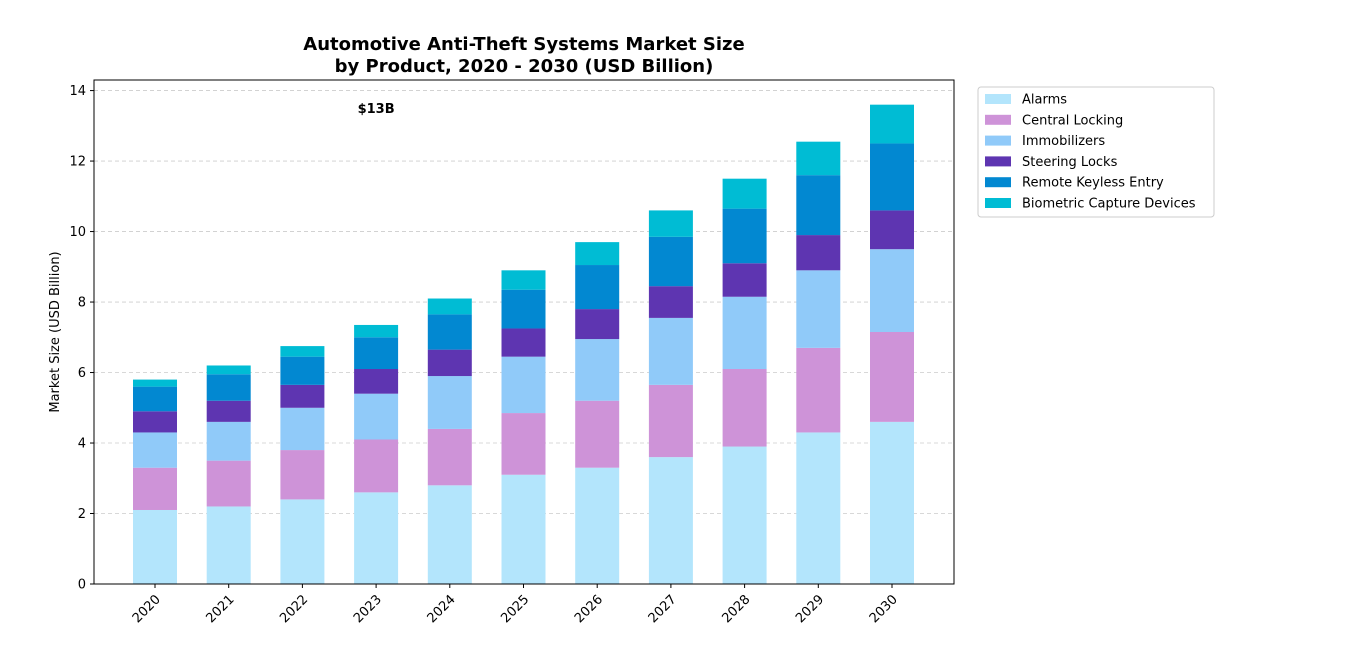 This screenshot has height=663, width=1366. What do you see at coordinates (147, 609) in the screenshot?
I see `x-tick-label: 2020` at bounding box center [147, 609].